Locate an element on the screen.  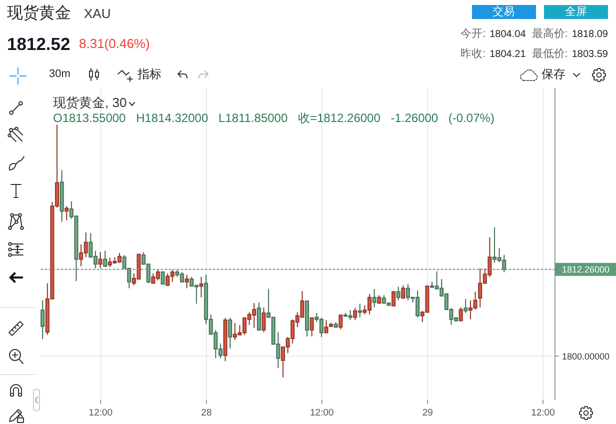
text: 保存 is located at coordinates (554, 74).